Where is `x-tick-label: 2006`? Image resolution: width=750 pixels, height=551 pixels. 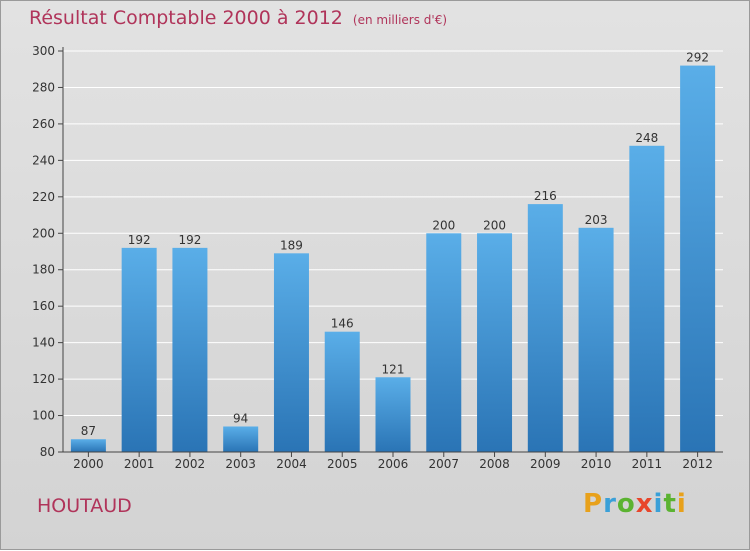 x-tick-label: 2006 is located at coordinates (393, 464).